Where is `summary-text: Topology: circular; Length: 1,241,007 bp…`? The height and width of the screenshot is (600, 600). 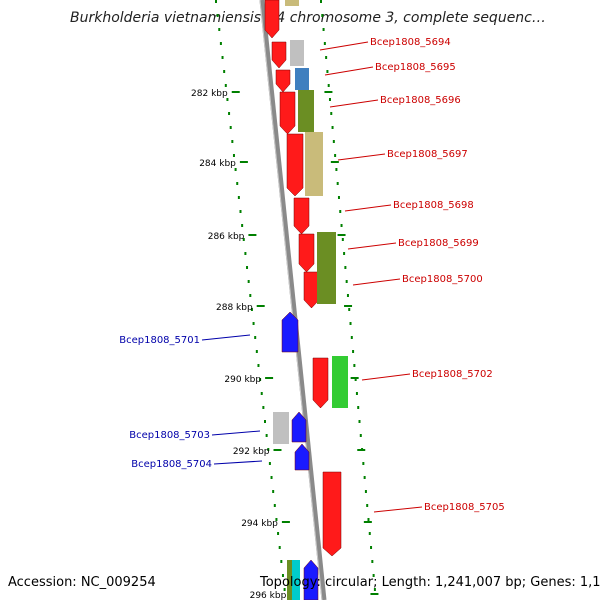
summary-text: Topology: circular; Length: 1,241,007 bp… is located at coordinates (430, 582).